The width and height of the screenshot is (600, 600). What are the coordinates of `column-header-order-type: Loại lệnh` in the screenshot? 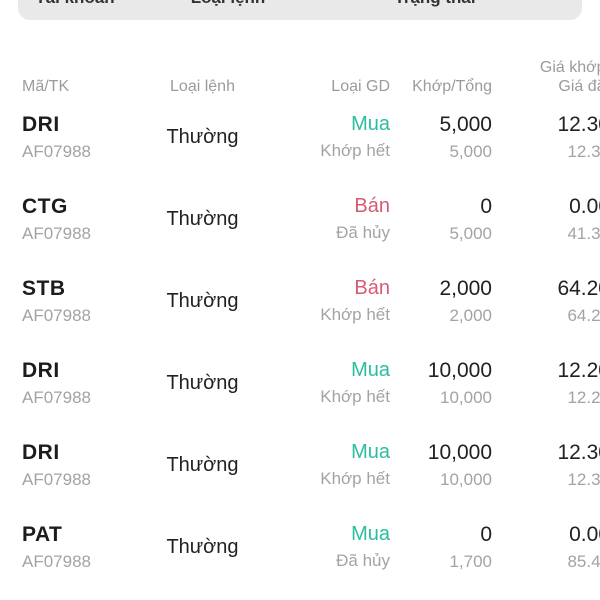 It's located at (202, 86).